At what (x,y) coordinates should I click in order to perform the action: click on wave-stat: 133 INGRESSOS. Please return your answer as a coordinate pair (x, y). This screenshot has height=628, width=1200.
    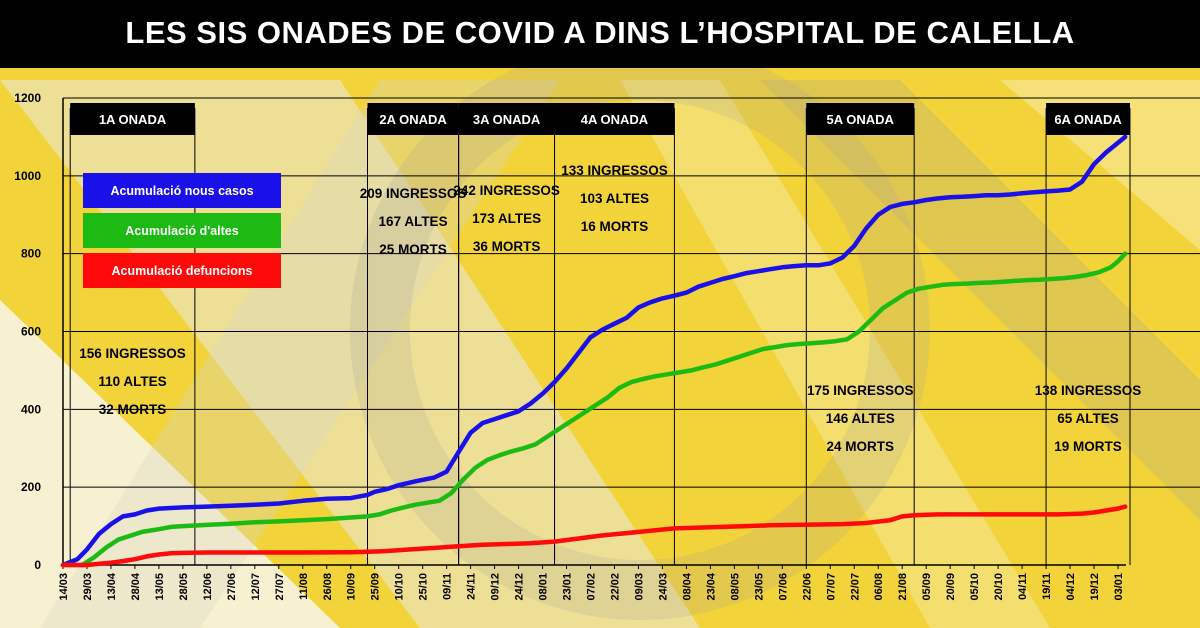
    Looking at the image, I should click on (614, 170).